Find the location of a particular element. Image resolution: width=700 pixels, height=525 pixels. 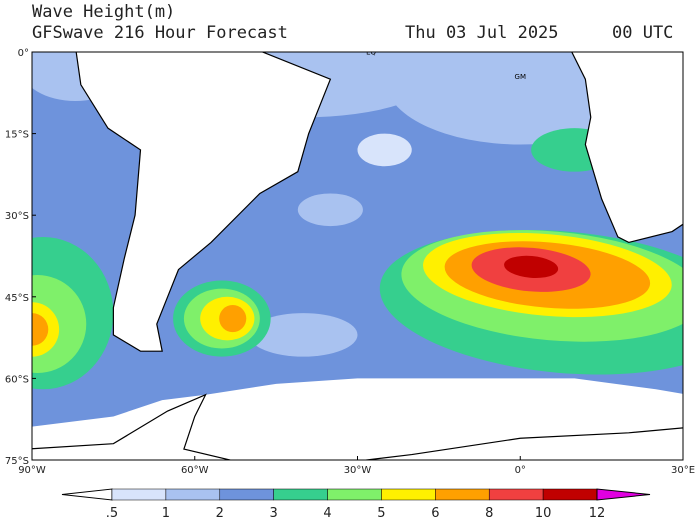

lat-label: 75°S is located at coordinates (17, 461).